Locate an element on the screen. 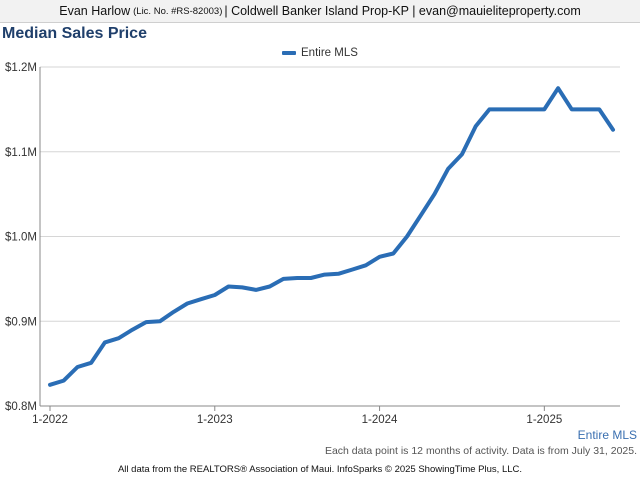 The image size is (640, 480). x-tick-label: 1-2022 is located at coordinates (50, 420).